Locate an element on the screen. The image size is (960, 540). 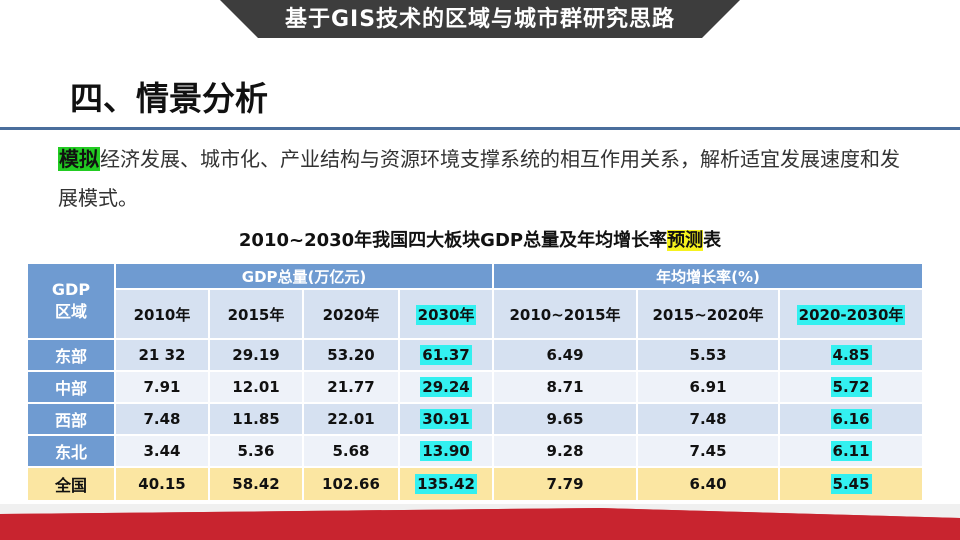
cell-value: 13.90 is located at coordinates (446, 451).